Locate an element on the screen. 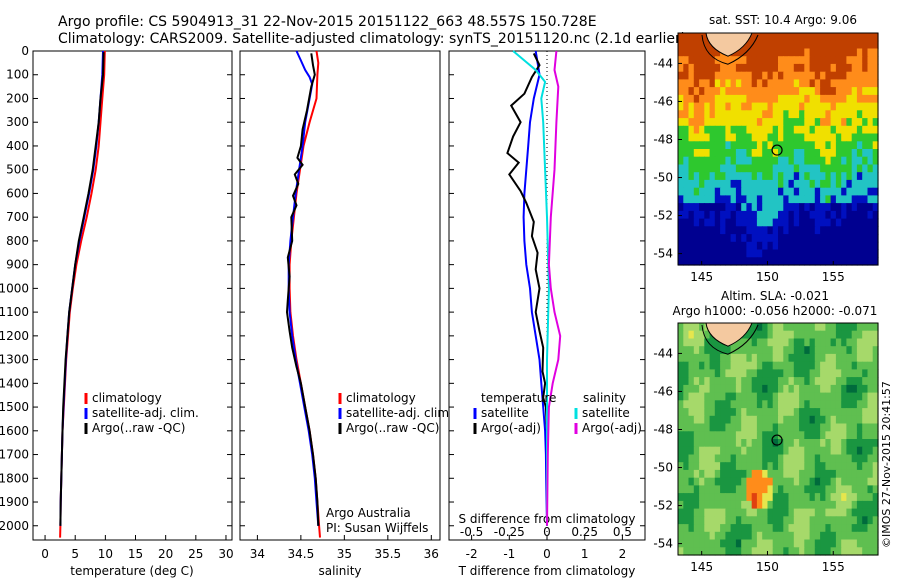 This screenshot has width=900, height=580. map-frame is located at coordinates (778, 439).